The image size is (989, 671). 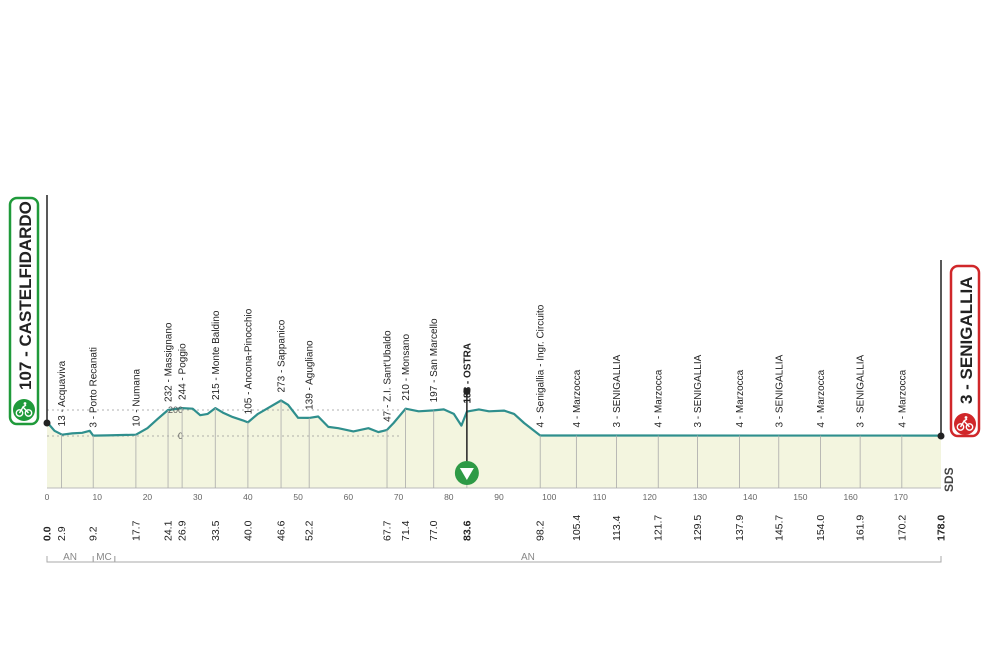 What do you see at coordinates (549, 497) in the screenshot?
I see `x-tick-label: 100` at bounding box center [549, 497].